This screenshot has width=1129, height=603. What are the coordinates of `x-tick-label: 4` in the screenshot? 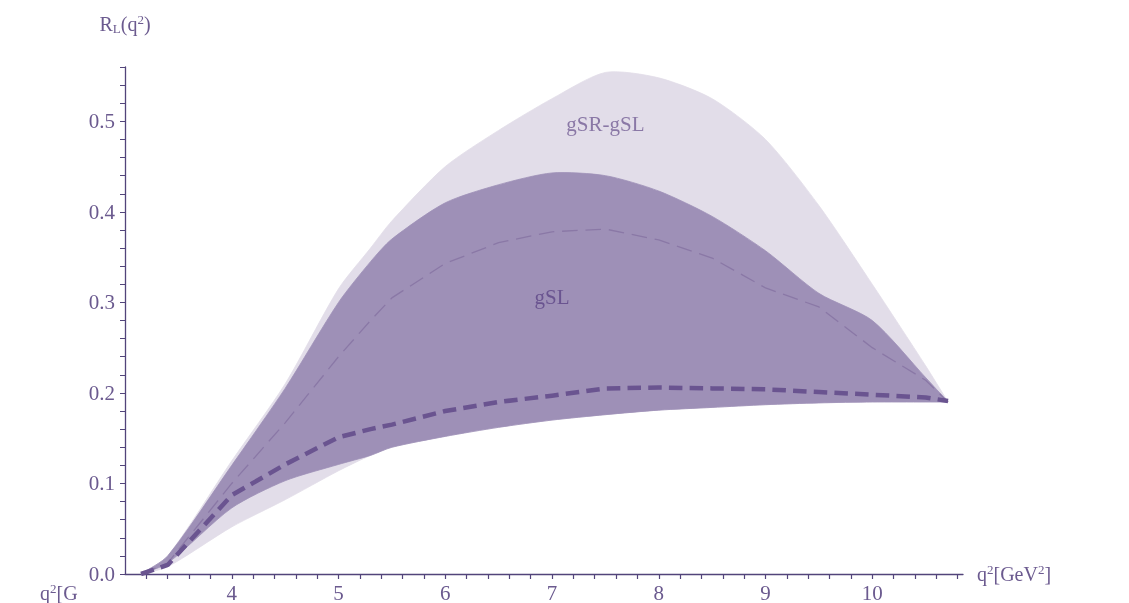 It's located at (232, 591).